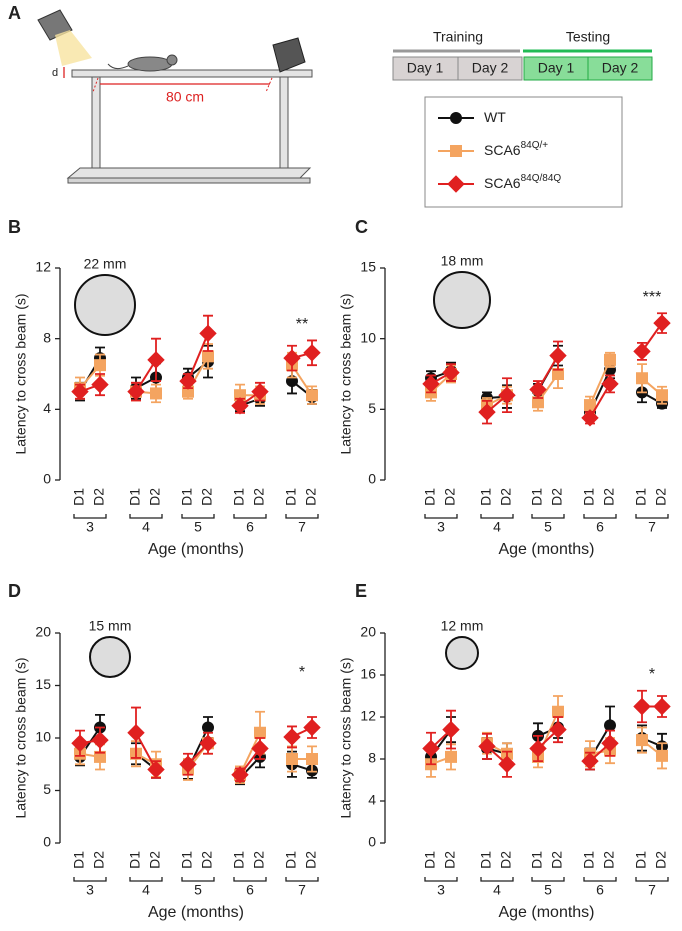 This screenshot has height=931, width=682. Describe the element at coordinates (14, 13) in the screenshot. I see `panel-label: A` at that location.